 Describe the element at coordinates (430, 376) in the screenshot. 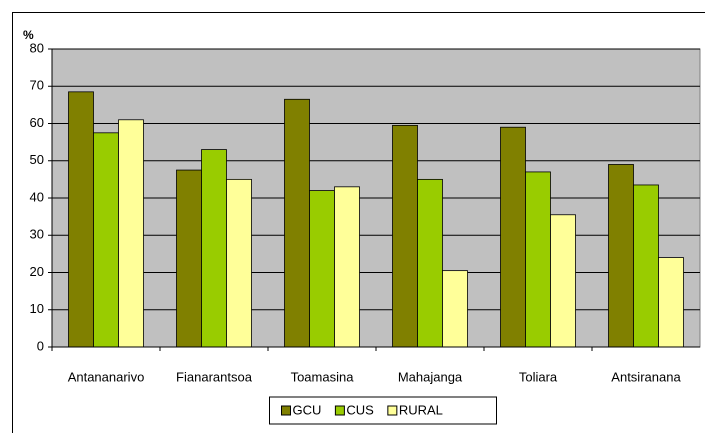

I see `x-tick-label: Mahajanga` at that location.